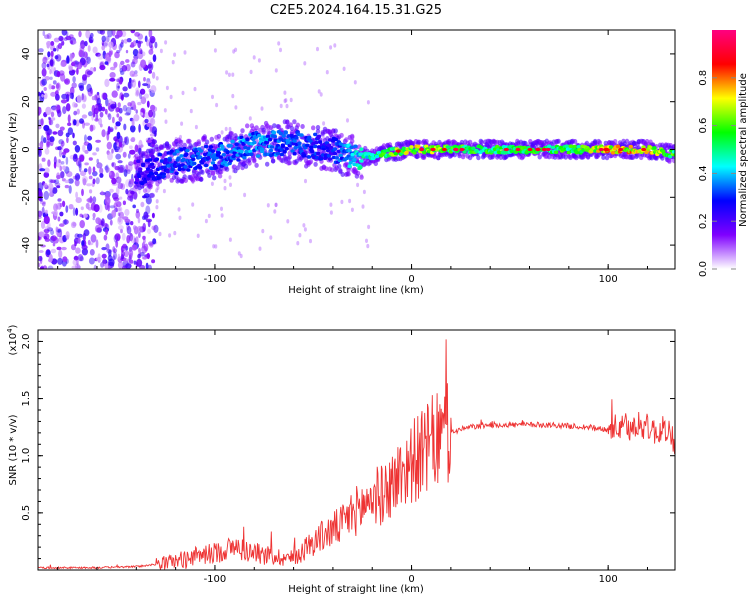  I want to click on y-tick-label: 0.5, so click(26, 513).